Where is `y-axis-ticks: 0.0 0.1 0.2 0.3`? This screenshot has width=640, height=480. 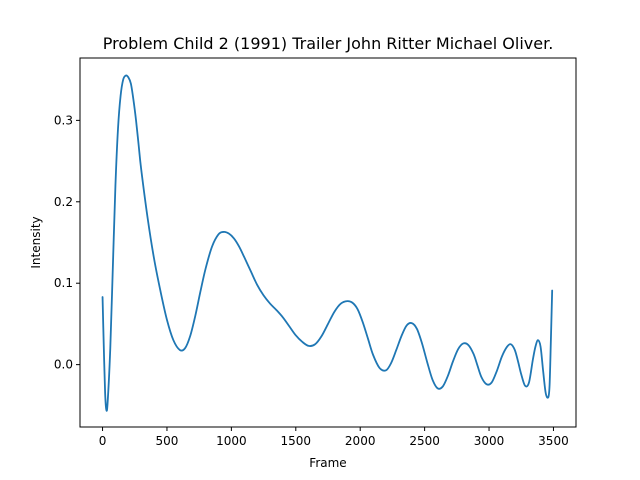
y-axis-ticks: 0.0 0.1 0.2 0.3 is located at coordinates (67, 242).